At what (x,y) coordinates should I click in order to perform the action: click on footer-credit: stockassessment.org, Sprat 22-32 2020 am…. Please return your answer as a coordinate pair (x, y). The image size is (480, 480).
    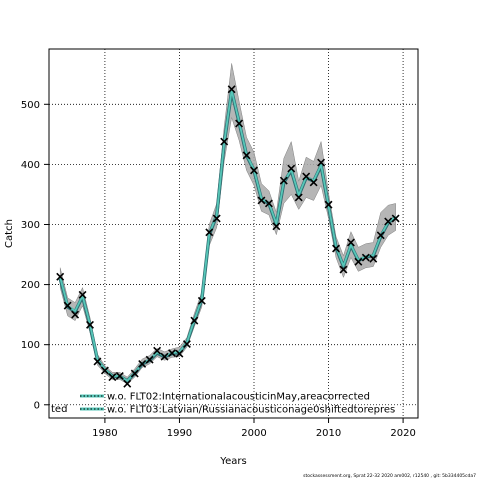
    Looking at the image, I should click on (389, 476).